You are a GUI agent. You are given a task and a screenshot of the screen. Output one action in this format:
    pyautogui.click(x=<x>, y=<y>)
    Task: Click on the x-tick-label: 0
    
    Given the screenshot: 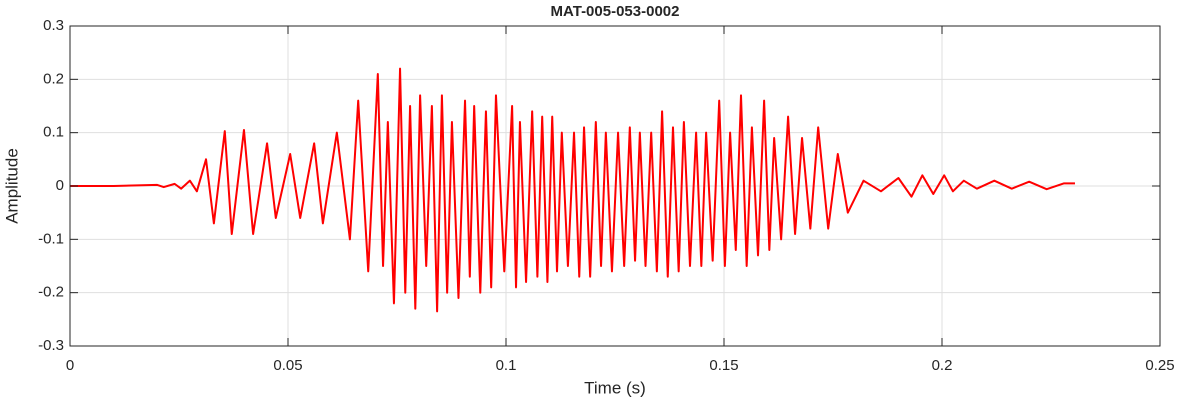 What is the action you would take?
    pyautogui.click(x=70, y=365)
    